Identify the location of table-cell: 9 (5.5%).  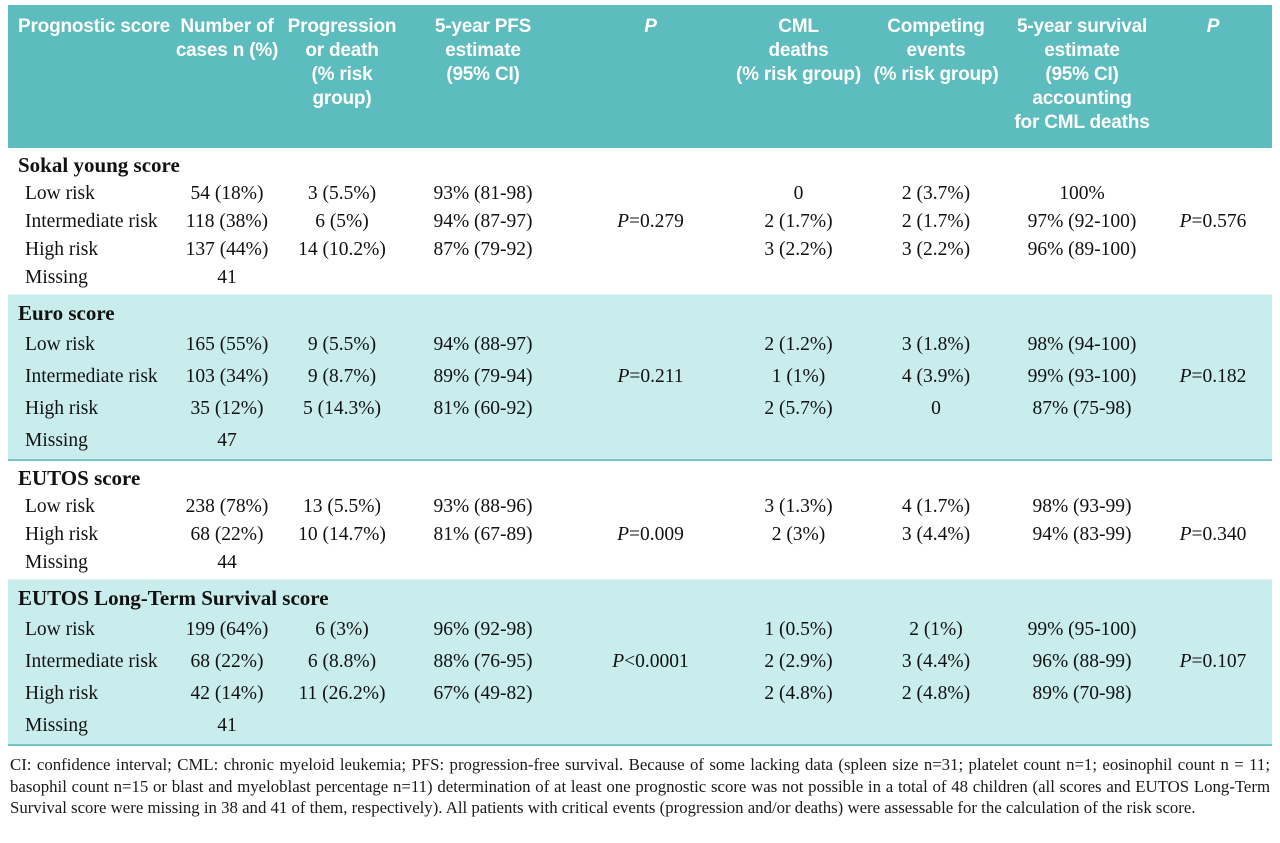
(342, 344).